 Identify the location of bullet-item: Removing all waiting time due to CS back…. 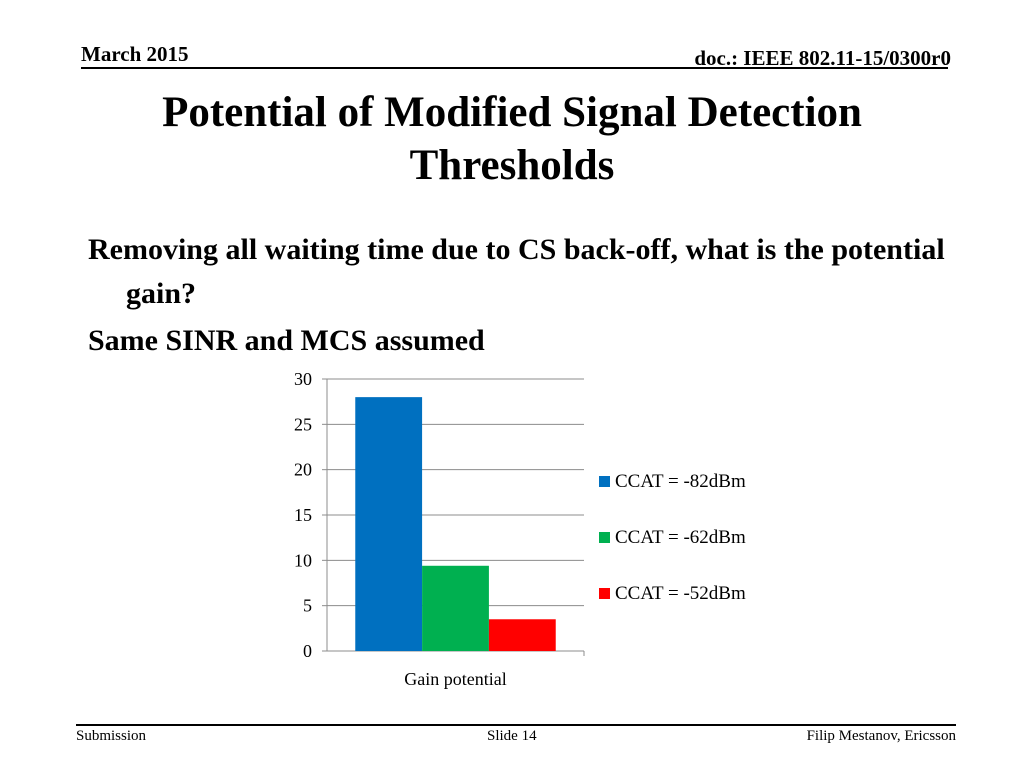
(516, 271).